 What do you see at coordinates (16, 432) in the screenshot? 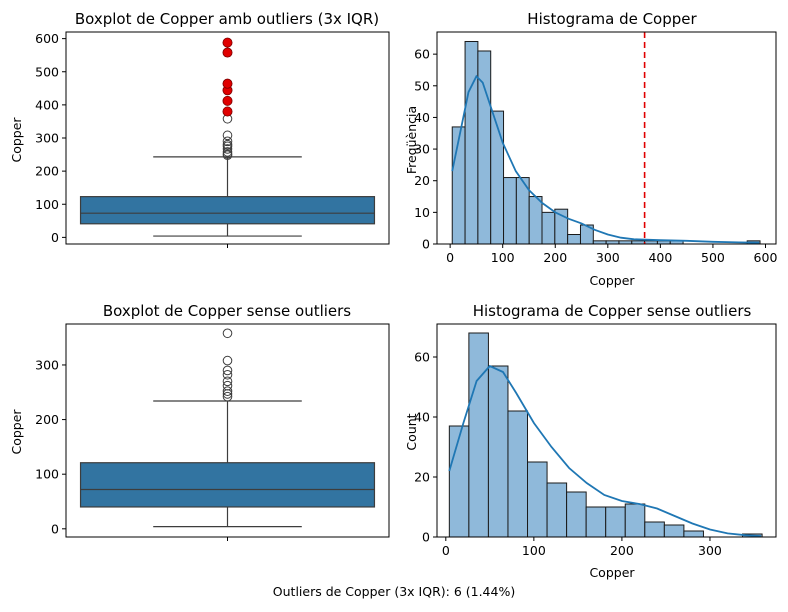
I see `panel3-ylabel: Copper` at bounding box center [16, 432].